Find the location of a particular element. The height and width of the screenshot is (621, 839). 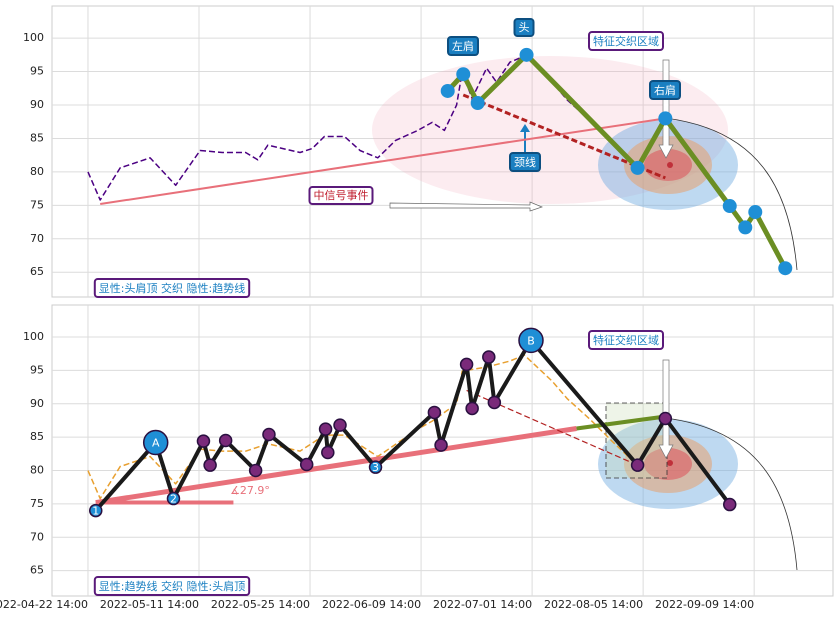

annotation: 颈线 is located at coordinates (525, 162).